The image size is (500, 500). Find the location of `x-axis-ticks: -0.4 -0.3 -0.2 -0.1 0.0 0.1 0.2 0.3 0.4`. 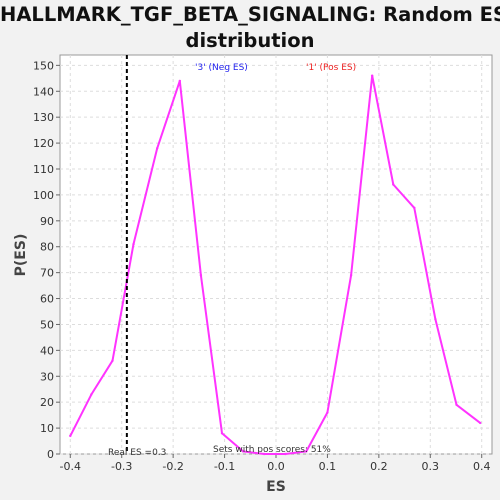

x-axis-ticks: -0.4 -0.3 -0.2 -0.1 0.0 0.1 0.2 0.3 0.4 is located at coordinates (275, 463).